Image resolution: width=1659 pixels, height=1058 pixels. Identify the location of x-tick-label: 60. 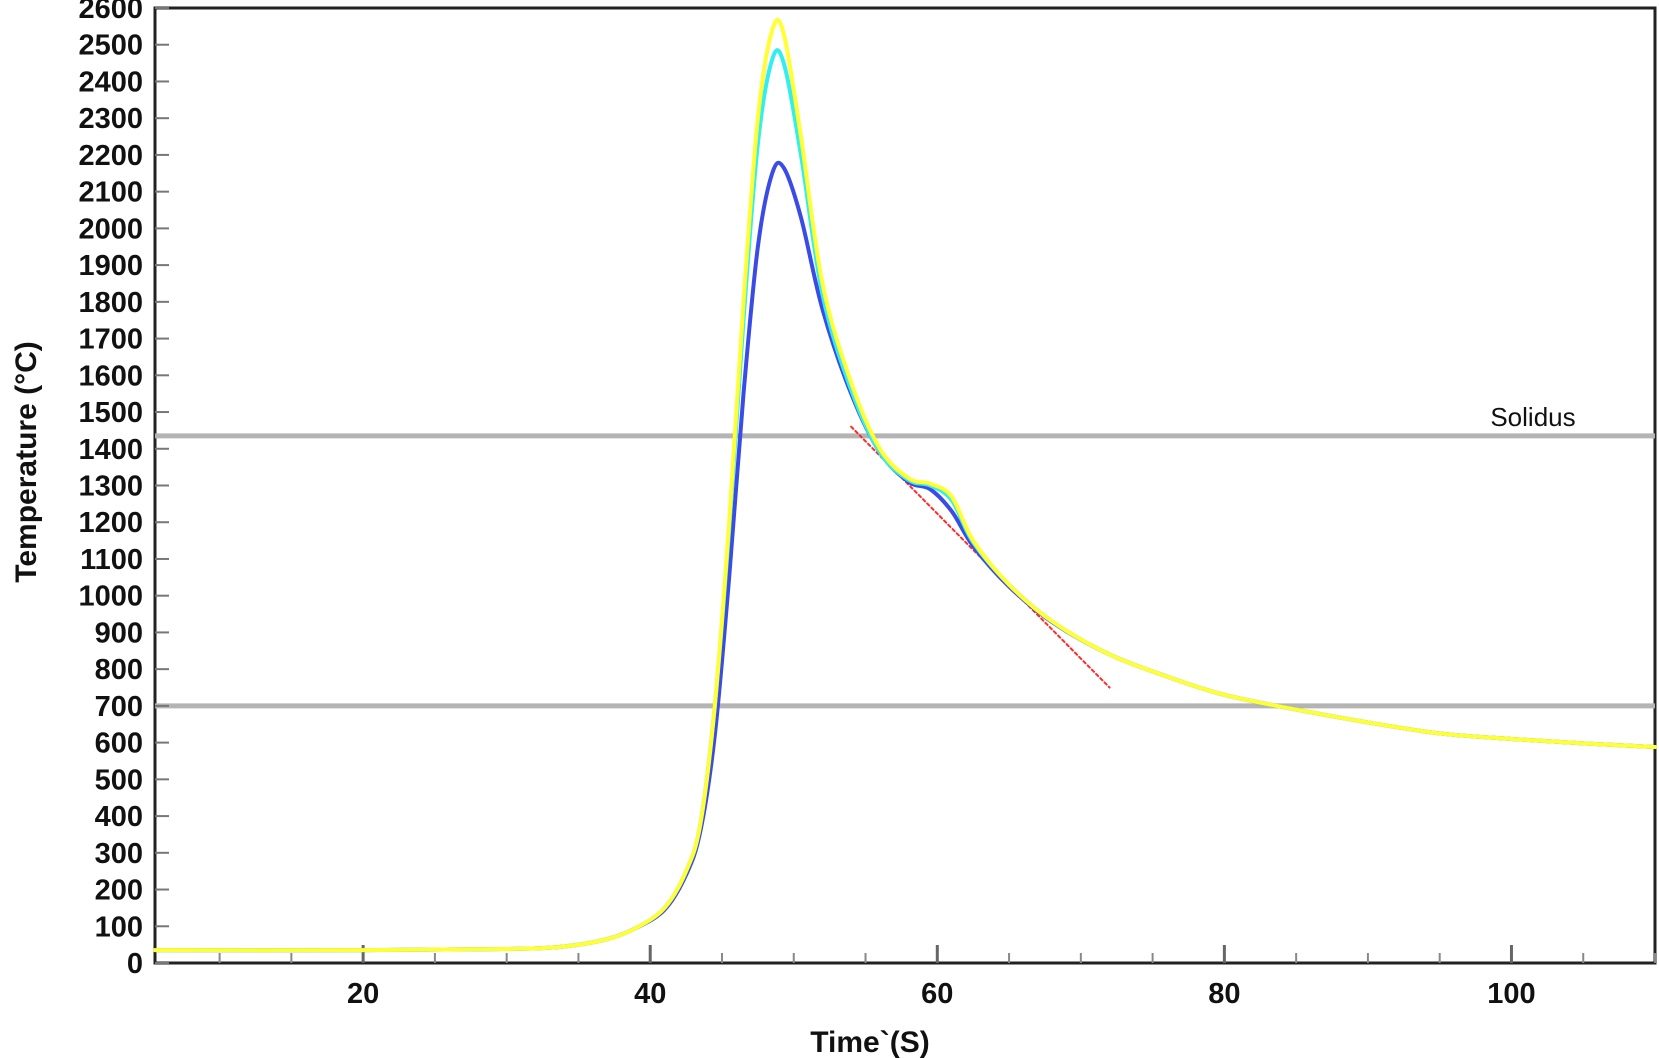
(937, 994).